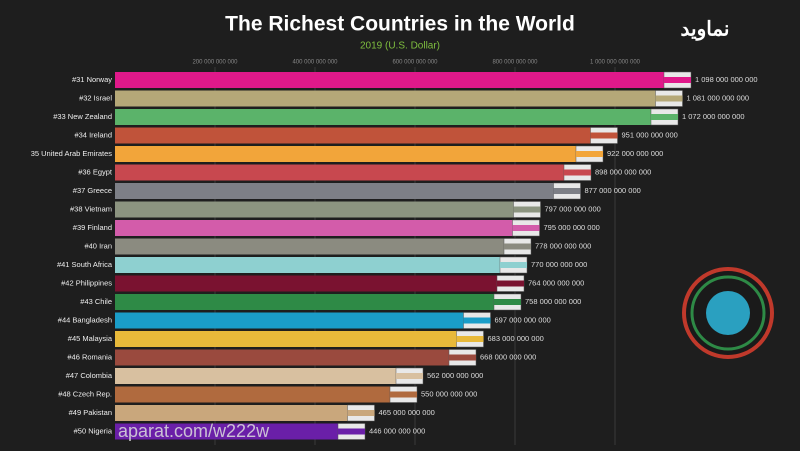 The image size is (800, 451). I want to click on value-label: 550 000 000 000, so click(449, 393).